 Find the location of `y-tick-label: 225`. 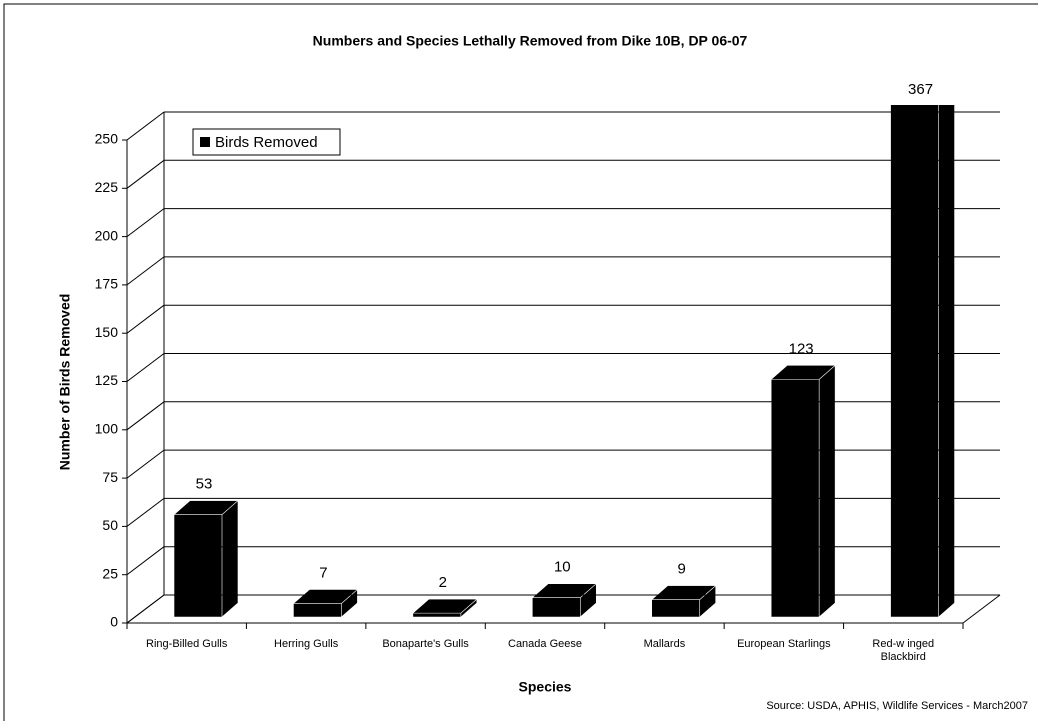

y-tick-label: 225 is located at coordinates (107, 187).